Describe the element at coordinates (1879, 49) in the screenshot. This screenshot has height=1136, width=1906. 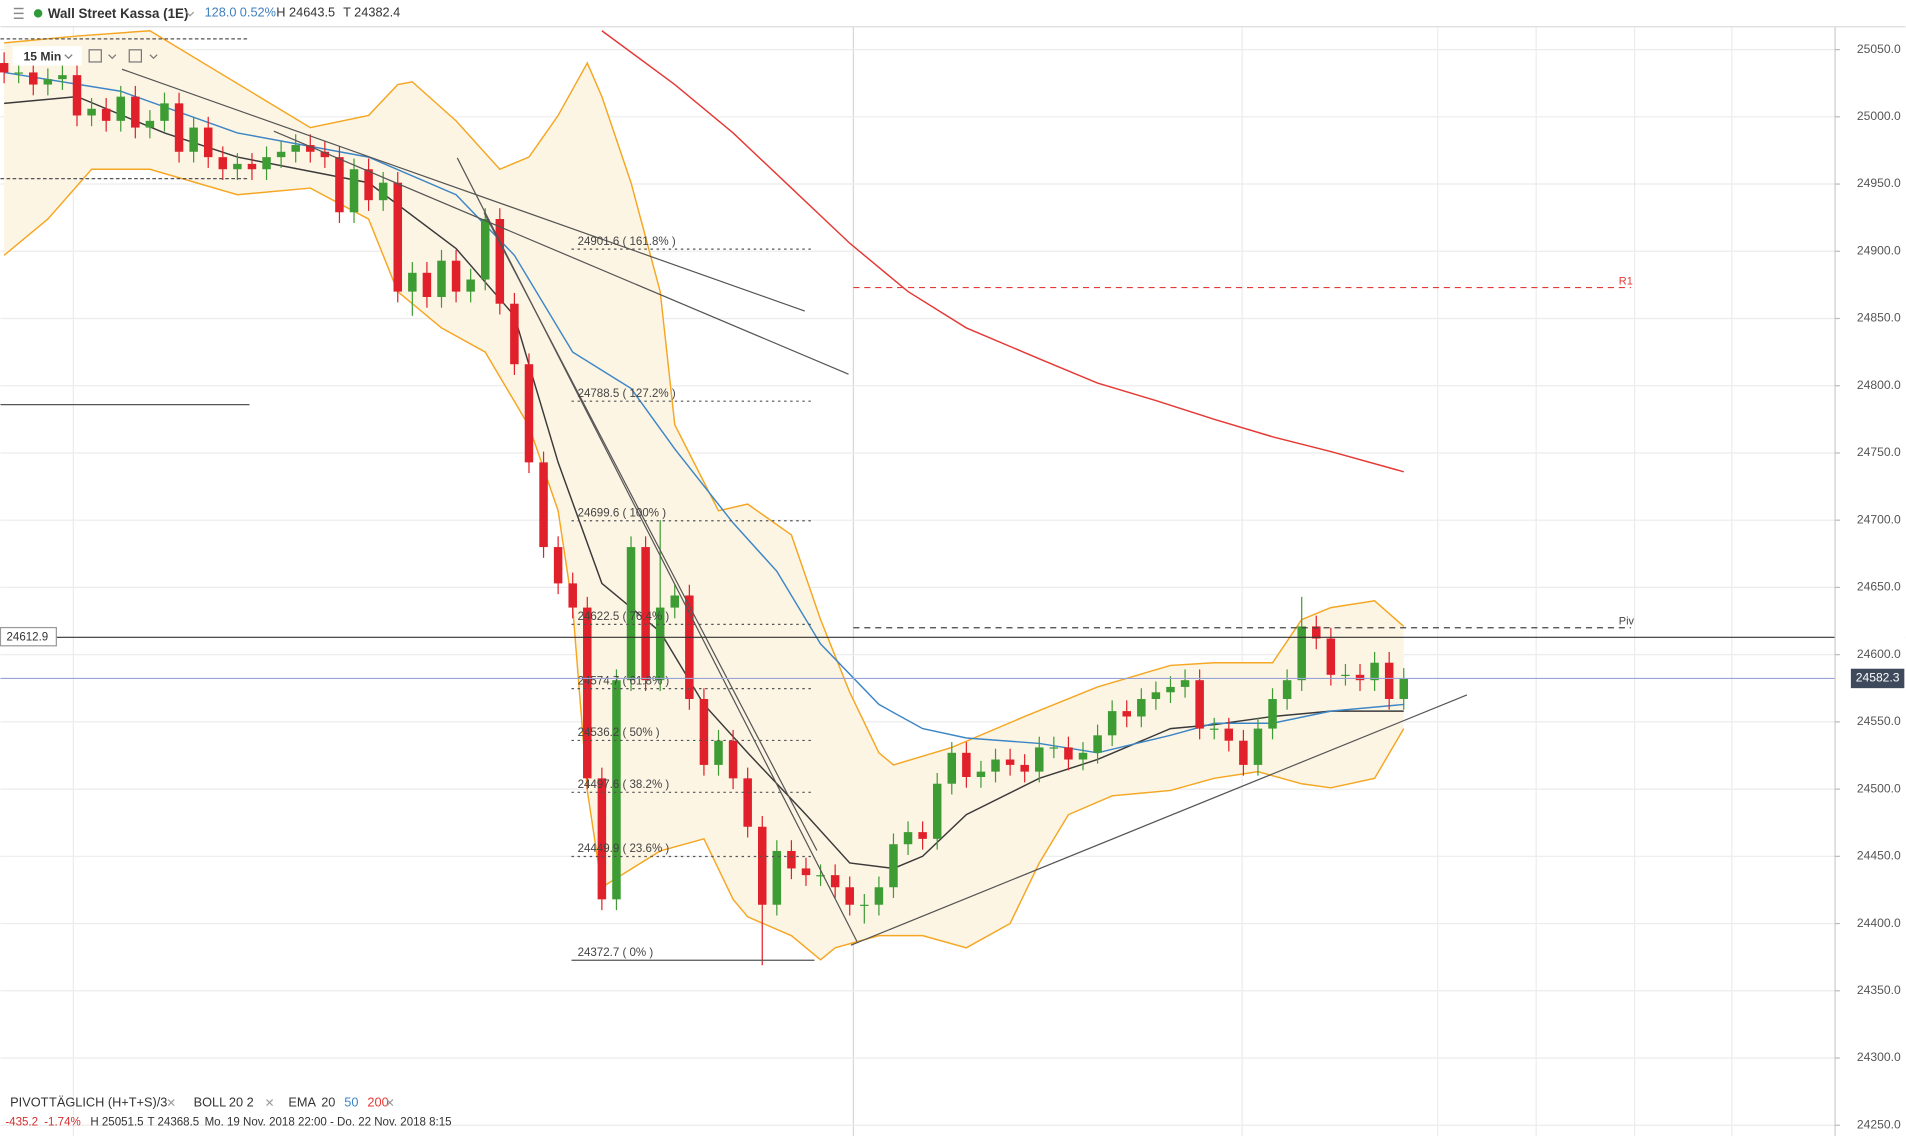
I see `y-tick-label: 25050.0` at that location.